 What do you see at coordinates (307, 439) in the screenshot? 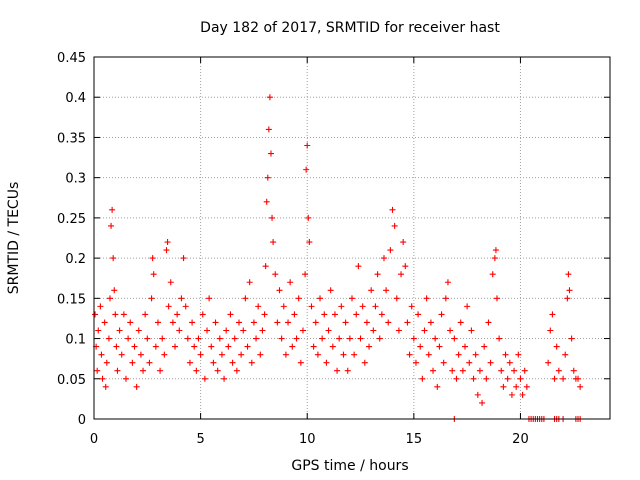
I see `x-tick-label: 10` at bounding box center [307, 439].